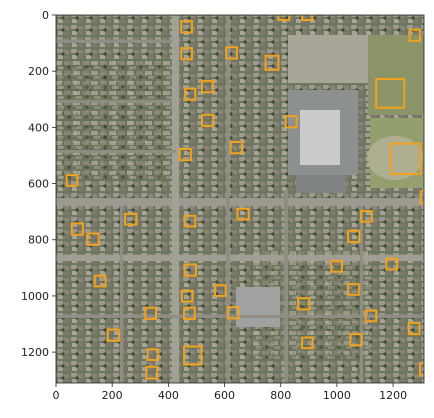  Describe the element at coordinates (393, 395) in the screenshot. I see `x-tick-label: 1200` at that location.